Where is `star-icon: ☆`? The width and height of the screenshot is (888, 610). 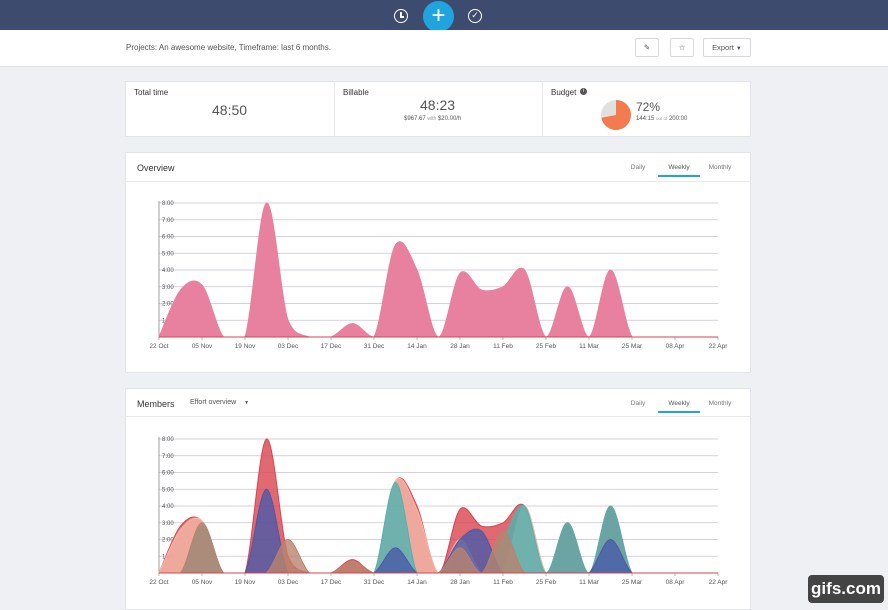
star-icon: ☆ is located at coordinates (682, 47).